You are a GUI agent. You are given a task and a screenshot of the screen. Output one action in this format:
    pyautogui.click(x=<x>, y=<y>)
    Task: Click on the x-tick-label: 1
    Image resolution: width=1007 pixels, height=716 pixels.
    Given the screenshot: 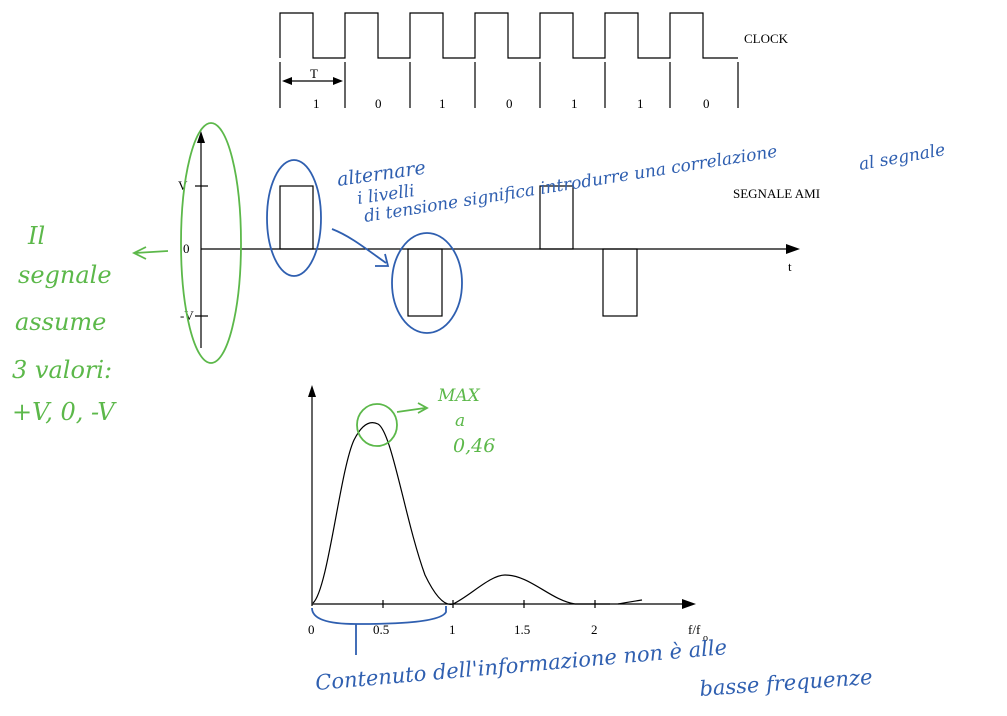 What is the action you would take?
    pyautogui.click(x=452, y=629)
    